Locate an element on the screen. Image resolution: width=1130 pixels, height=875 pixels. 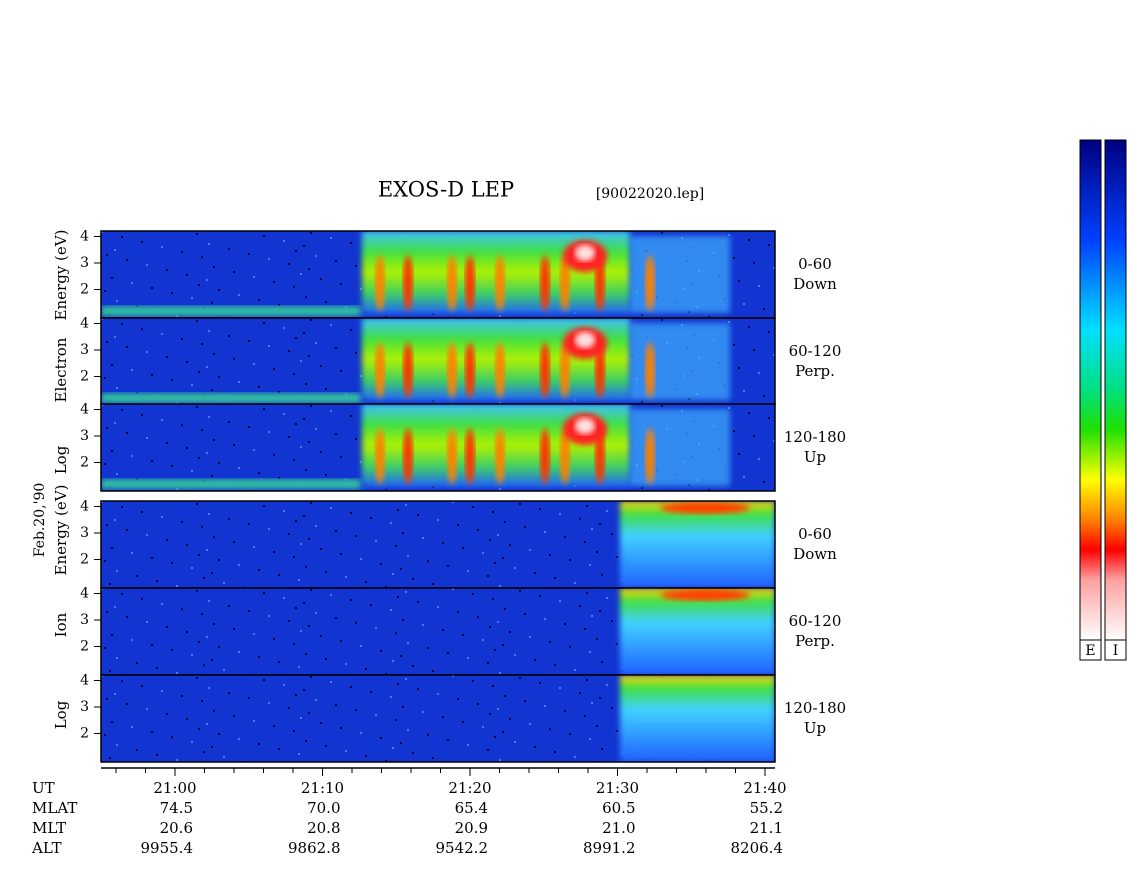
axis-label: Log is located at coordinates (61, 459).